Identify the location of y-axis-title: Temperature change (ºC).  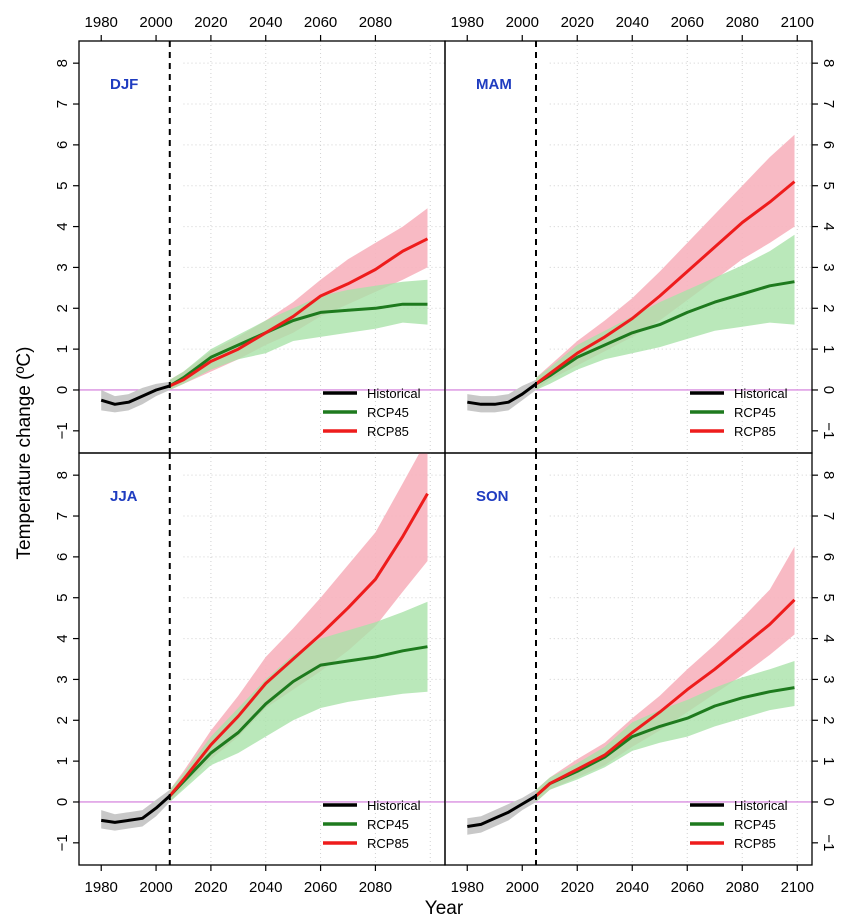
(24, 453).